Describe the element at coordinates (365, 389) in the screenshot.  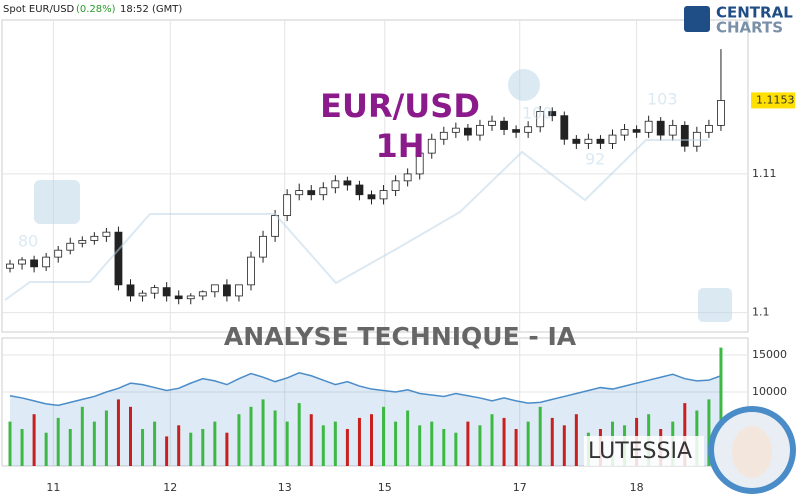
I see `volume-line` at that location.